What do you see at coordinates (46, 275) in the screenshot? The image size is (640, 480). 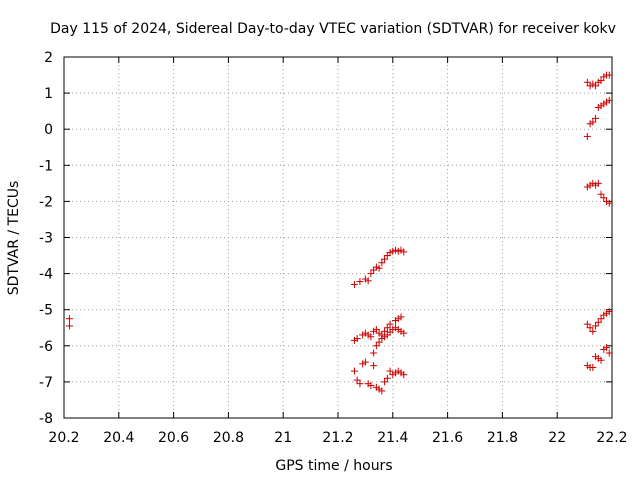 I see `y-tick-label: -4` at bounding box center [46, 275].